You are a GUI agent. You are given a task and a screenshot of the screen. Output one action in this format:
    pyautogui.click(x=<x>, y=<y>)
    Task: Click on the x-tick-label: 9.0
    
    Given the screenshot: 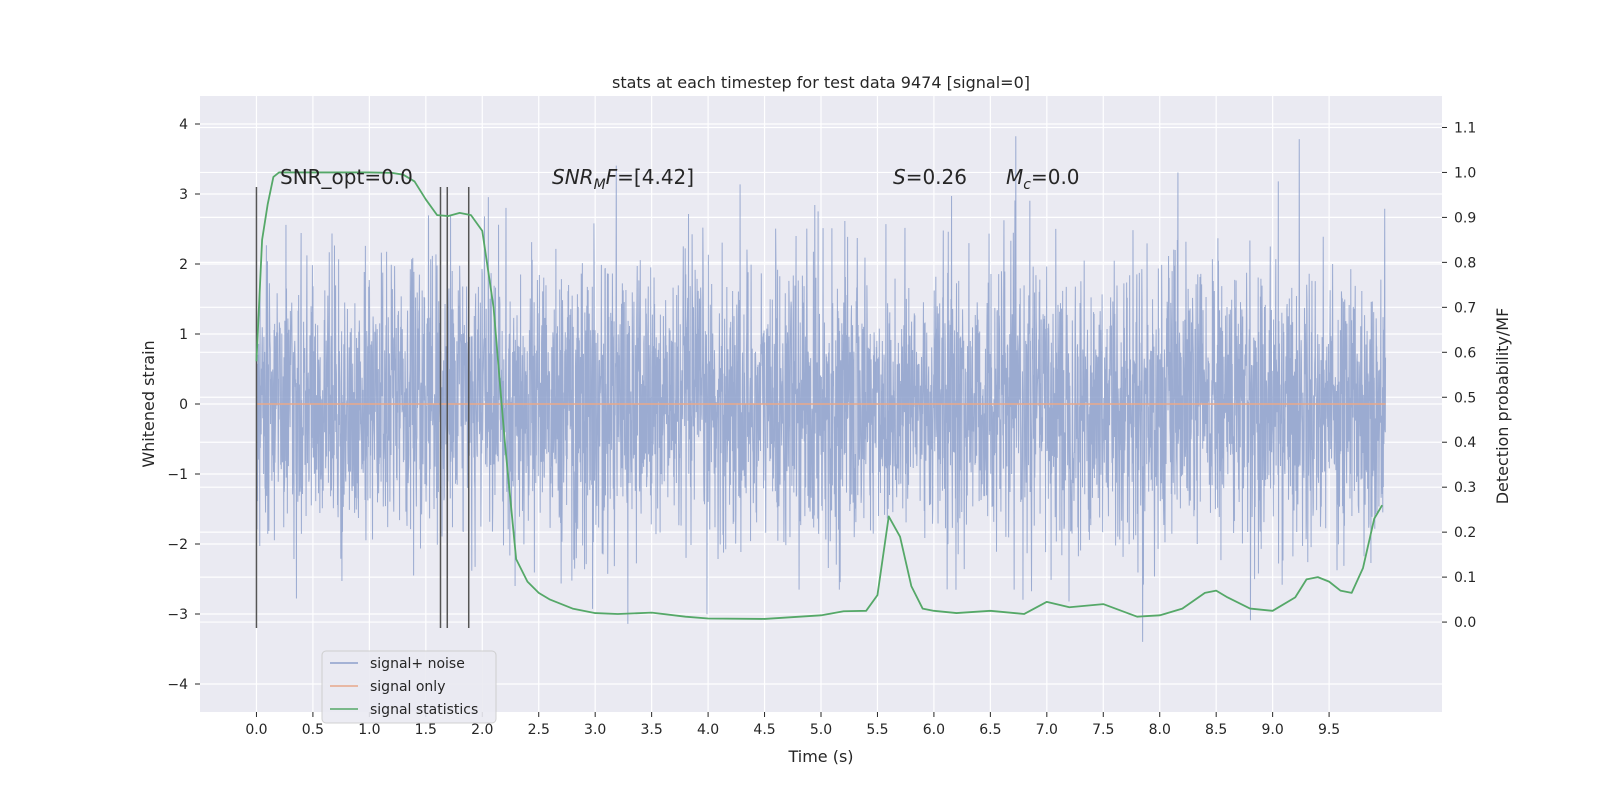 What is the action you would take?
    pyautogui.click(x=1273, y=730)
    